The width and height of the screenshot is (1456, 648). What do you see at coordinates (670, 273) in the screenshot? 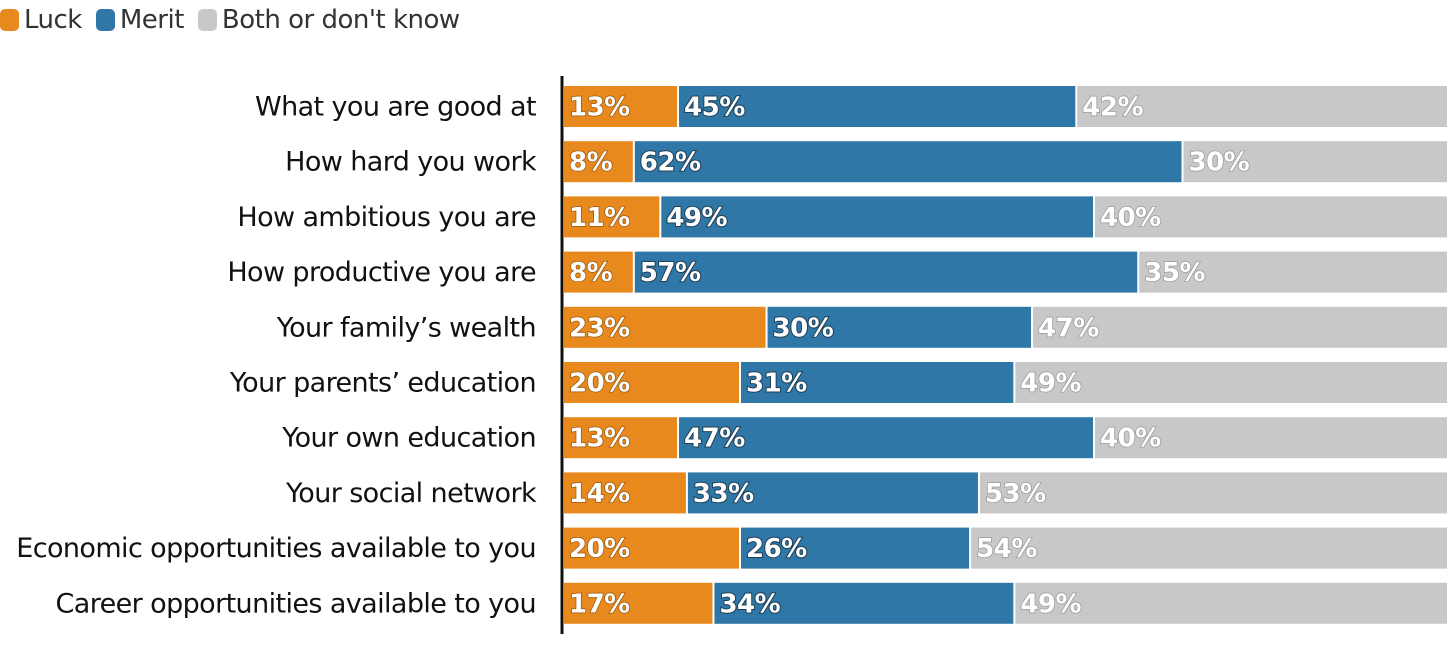
I see `value-label-merit: 57%` at bounding box center [670, 273].